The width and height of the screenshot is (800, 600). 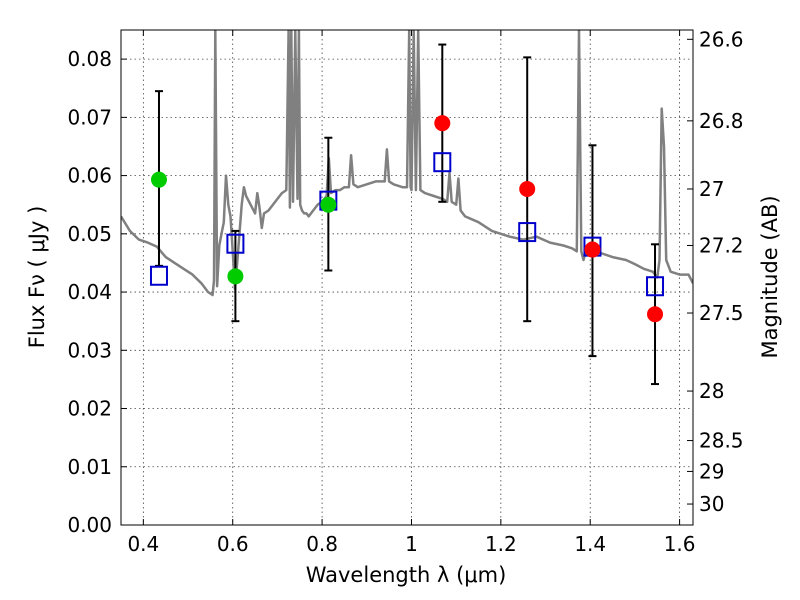 I want to click on x-tick-label: 1.4, so click(x=590, y=544).